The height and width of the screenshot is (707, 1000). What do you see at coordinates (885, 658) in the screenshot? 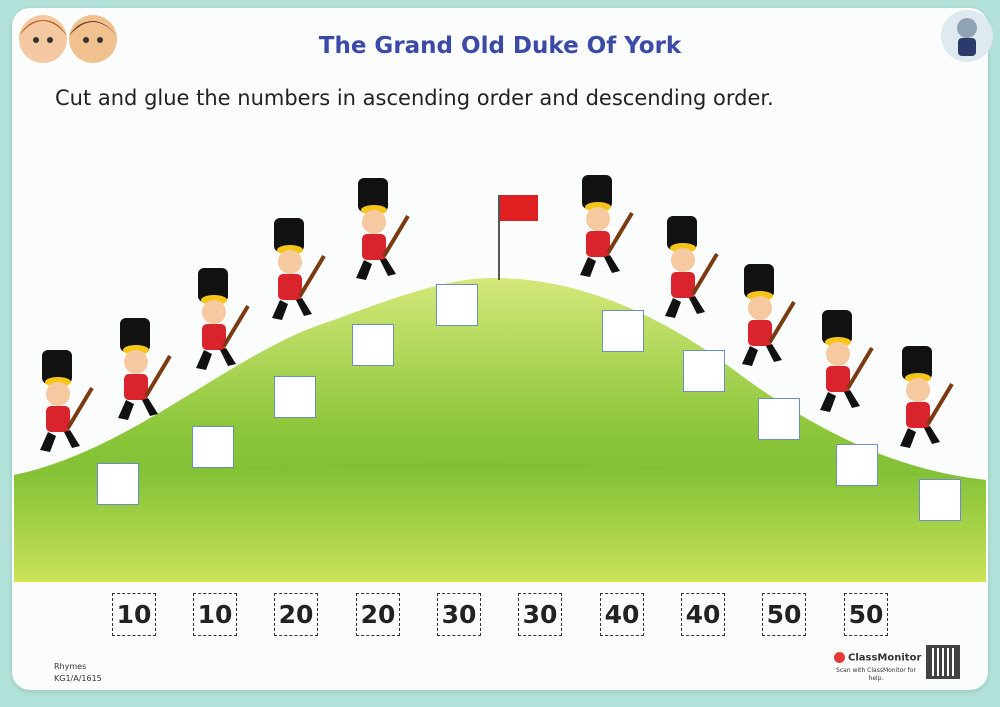
I see `brand-name: ClassMonitor` at bounding box center [885, 658].